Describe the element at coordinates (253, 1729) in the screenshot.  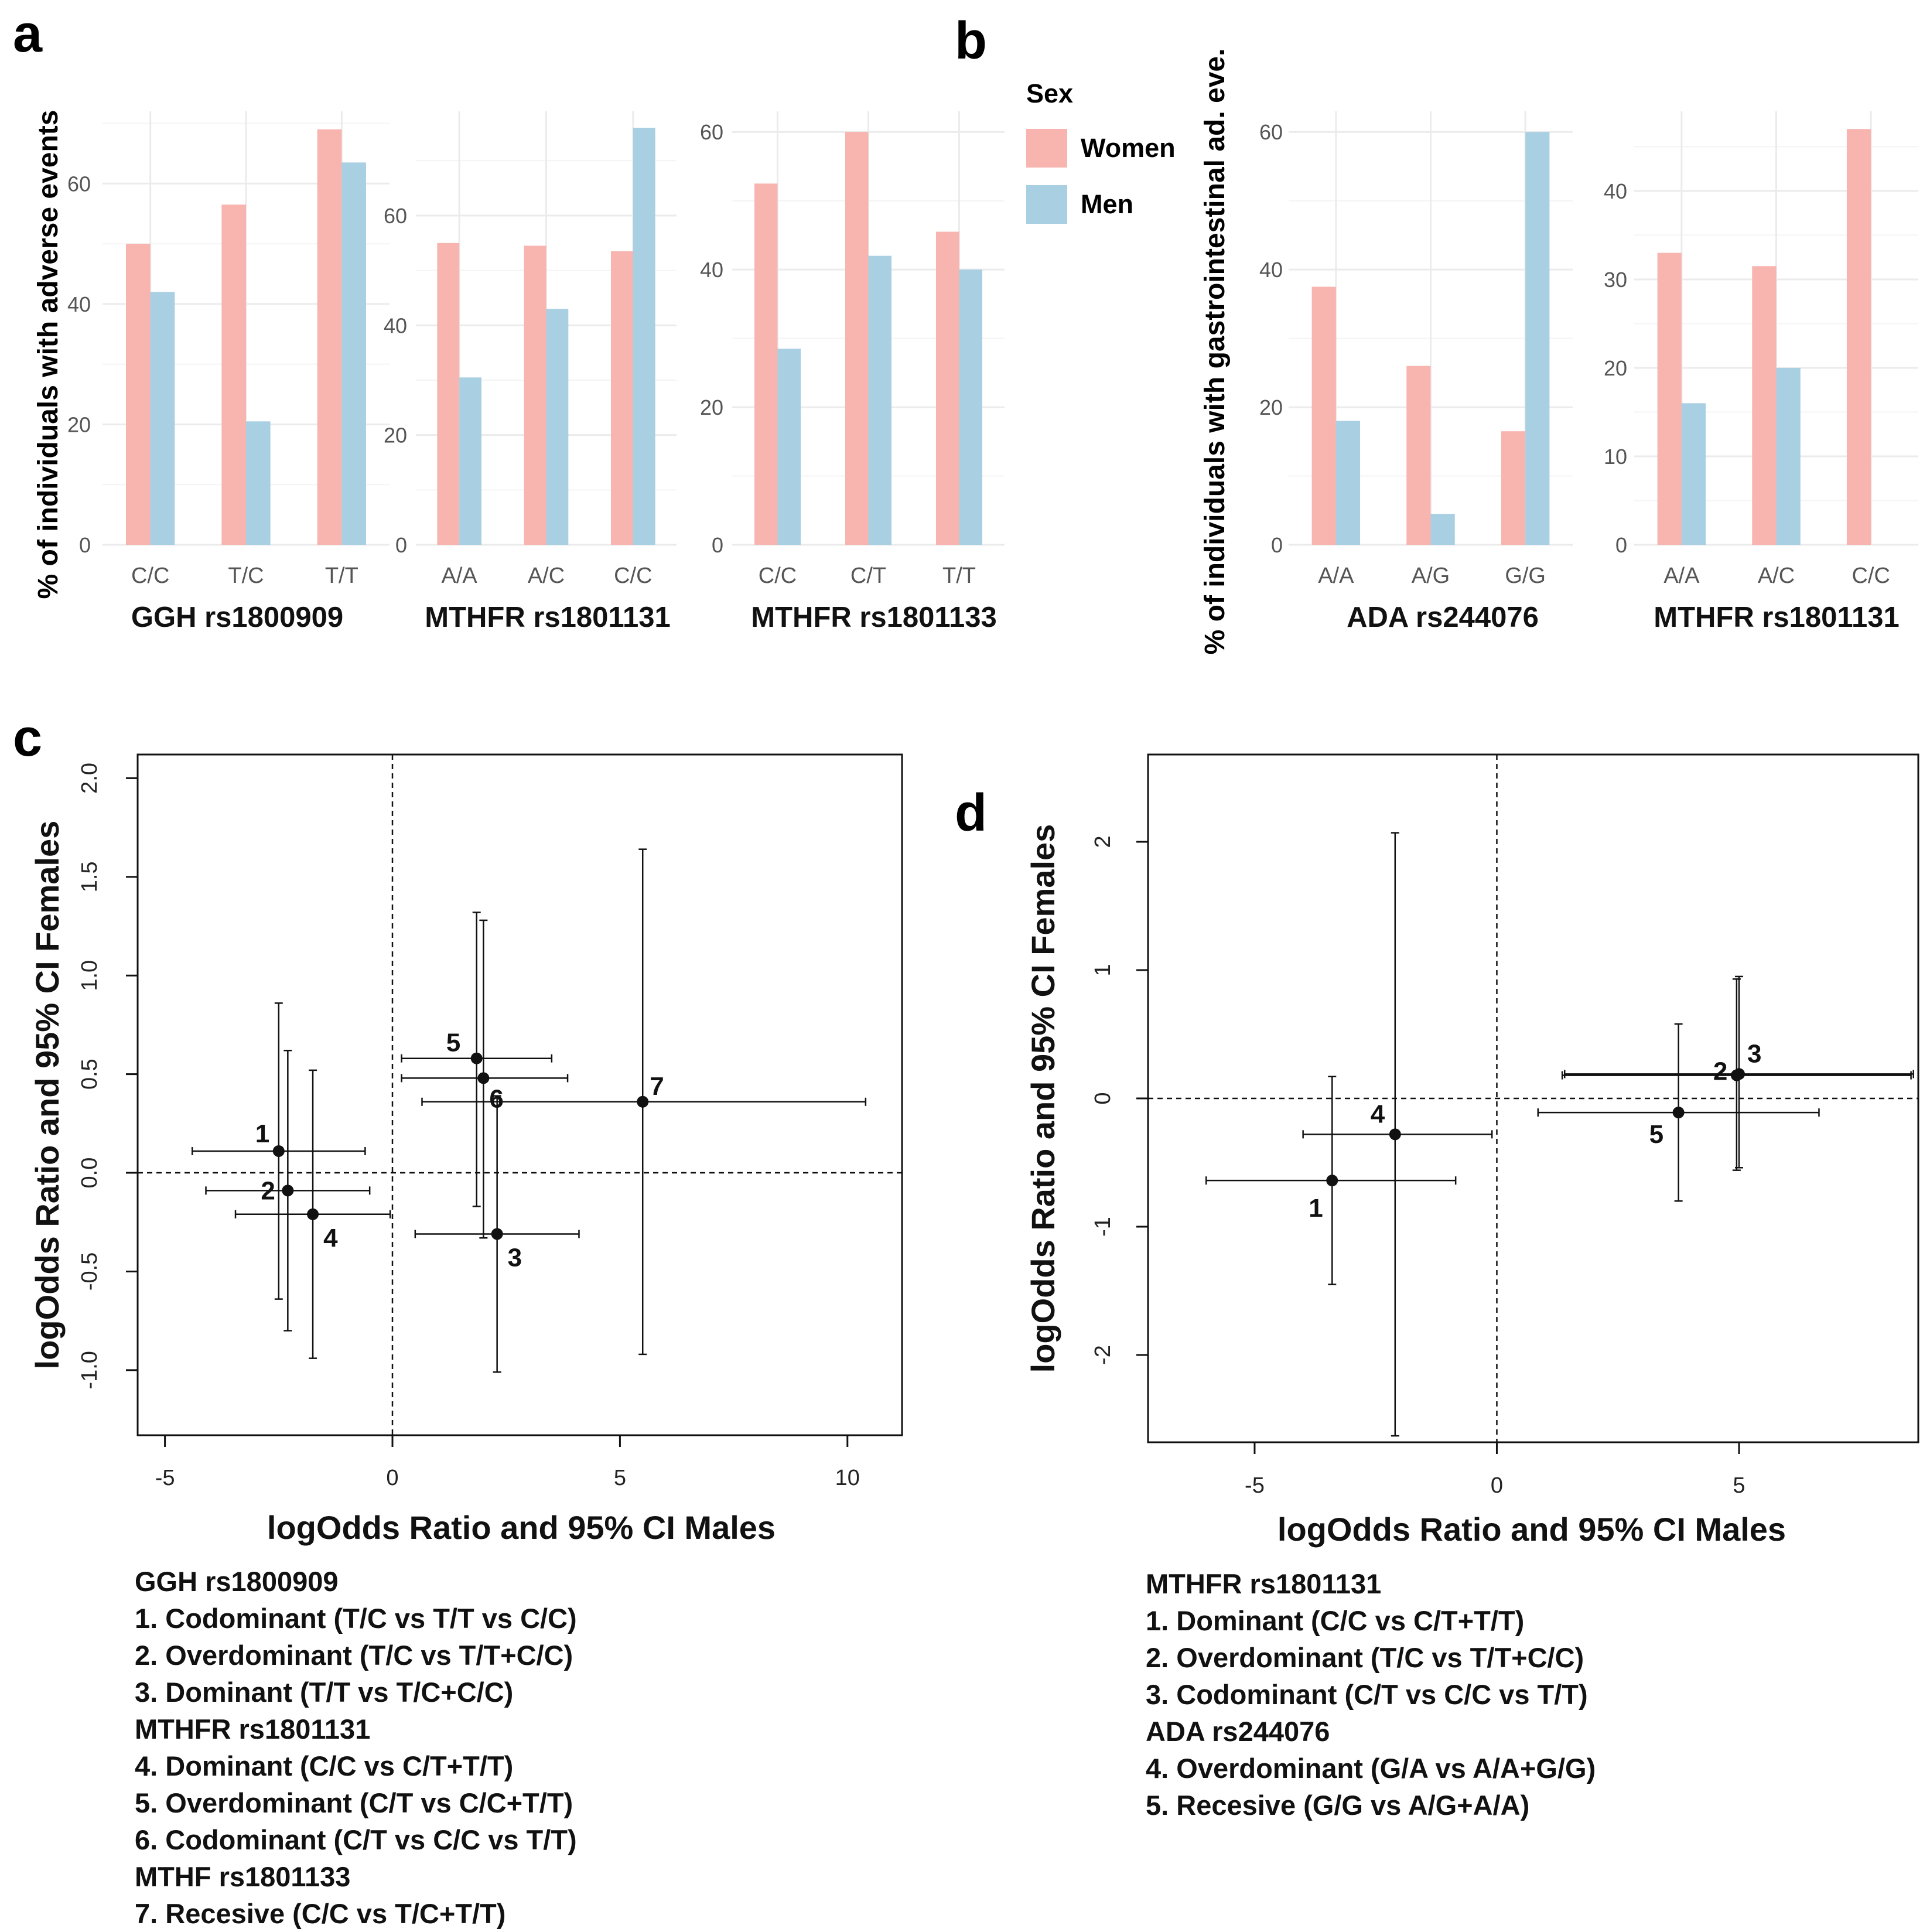
I see `caption-group-heading: MTHFR rs1801131` at that location.